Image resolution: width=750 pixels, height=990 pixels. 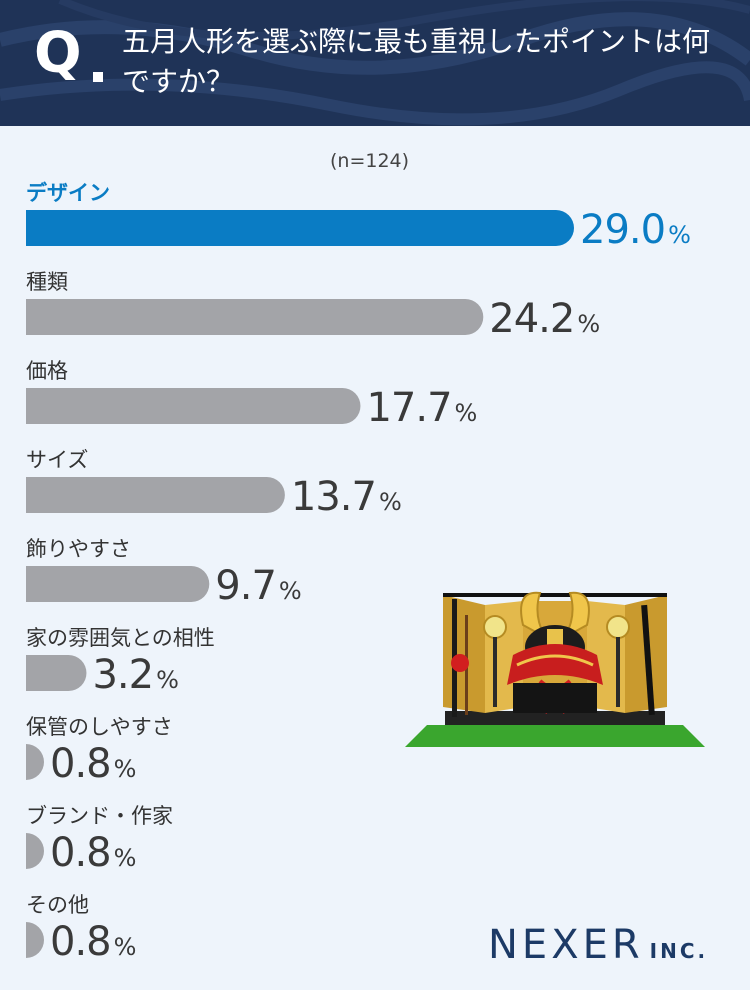 I want to click on company-logo: NEXER INC., so click(x=598, y=945).